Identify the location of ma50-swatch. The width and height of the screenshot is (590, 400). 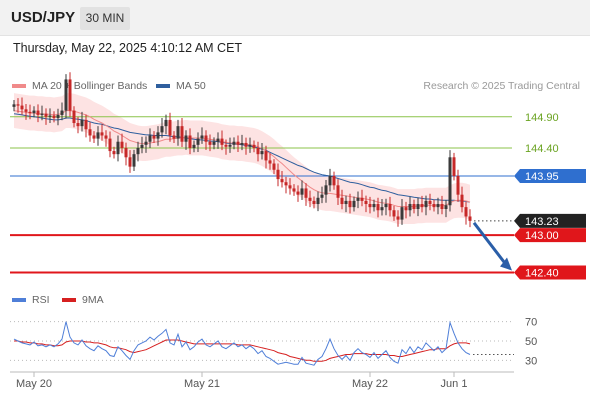
(163, 86).